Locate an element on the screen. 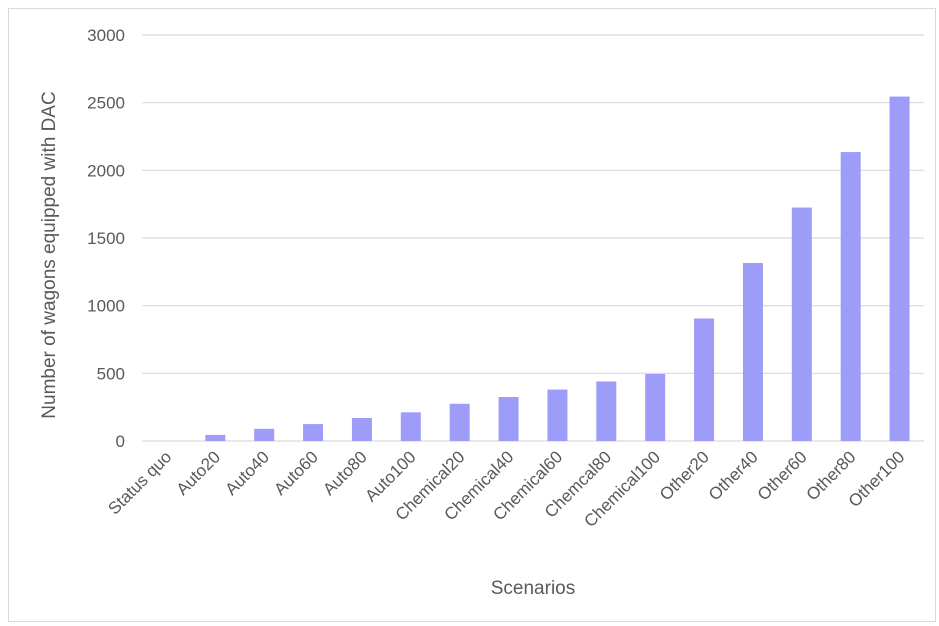 This screenshot has height=626, width=939. bar-auto80 is located at coordinates (361, 429).